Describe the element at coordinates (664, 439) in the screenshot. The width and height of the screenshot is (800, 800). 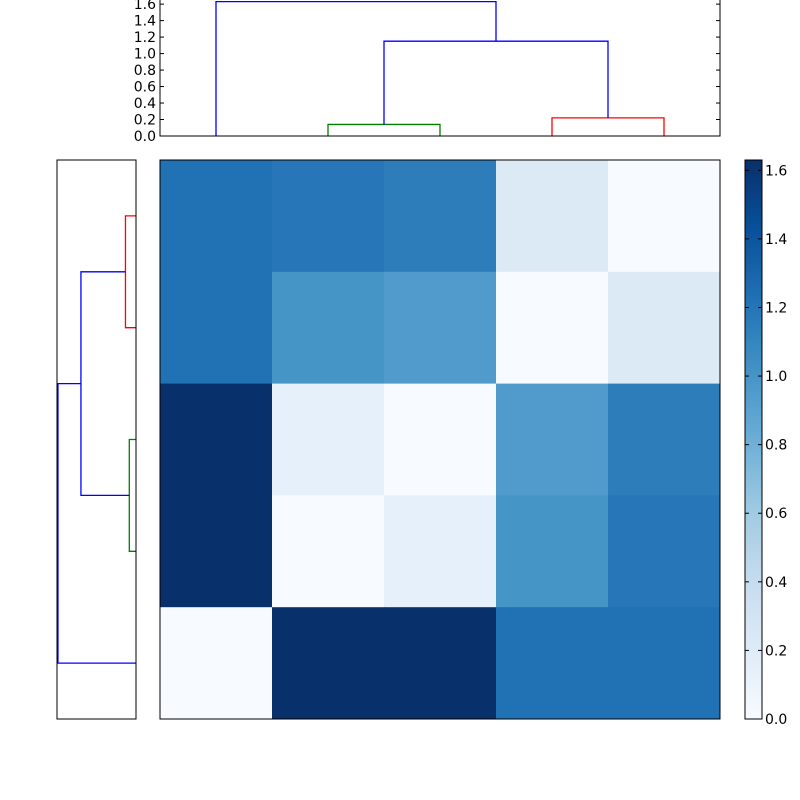
I see `heatmap-cell-r2-c4` at that location.